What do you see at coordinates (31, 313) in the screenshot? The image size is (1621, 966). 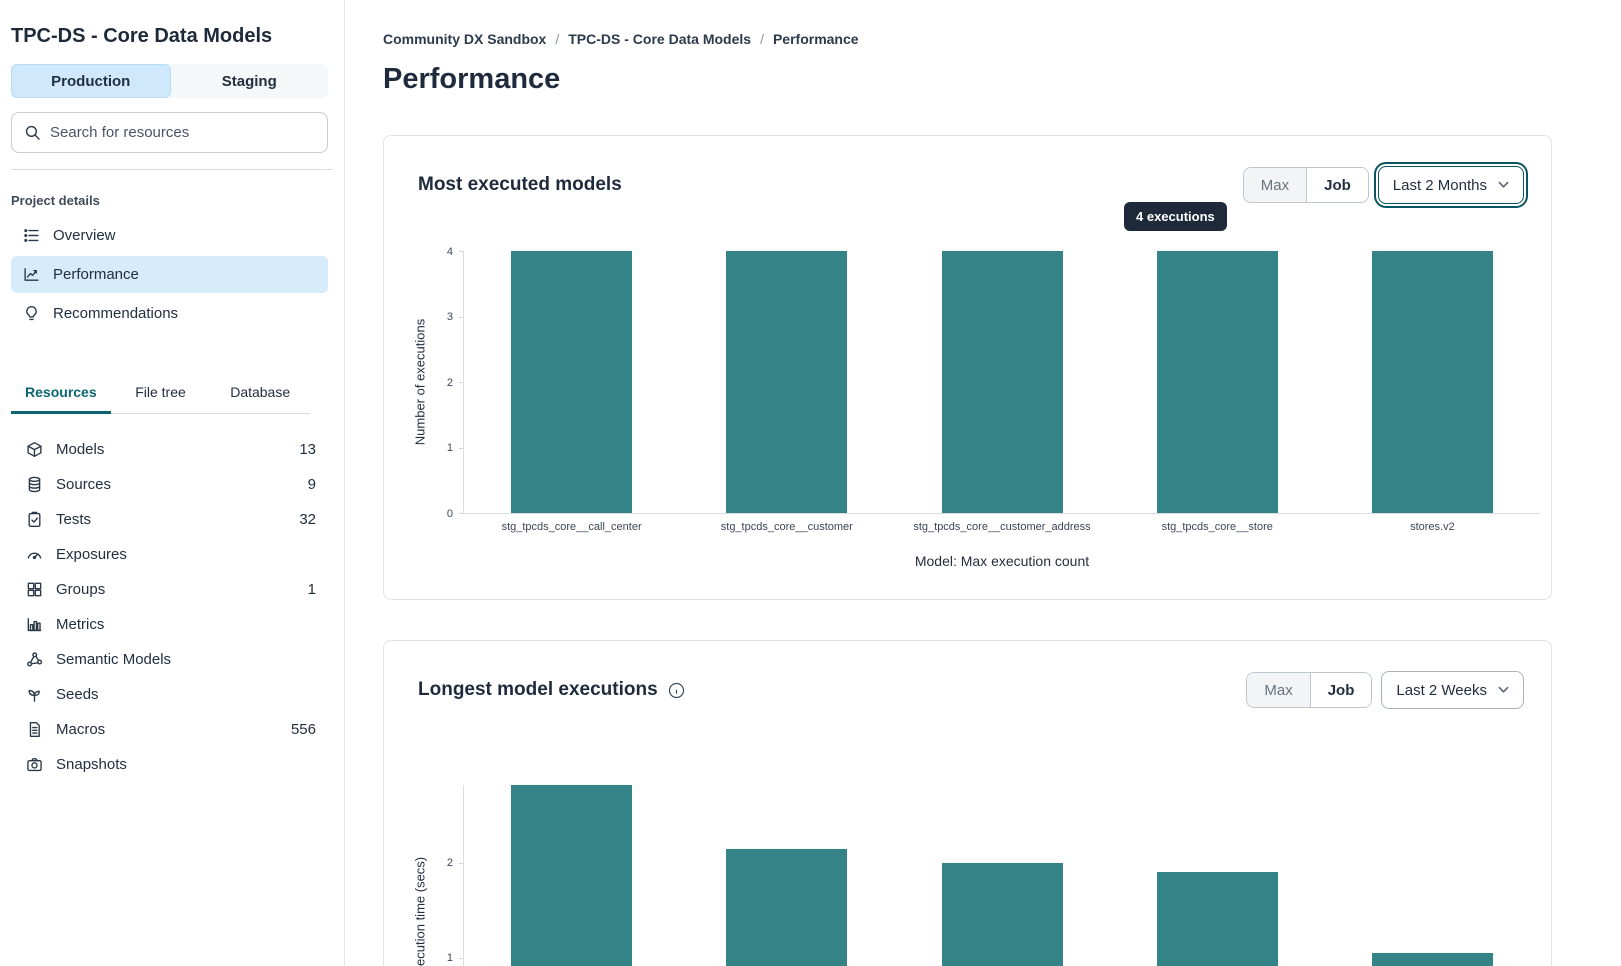 I see `lightbulb-icon` at bounding box center [31, 313].